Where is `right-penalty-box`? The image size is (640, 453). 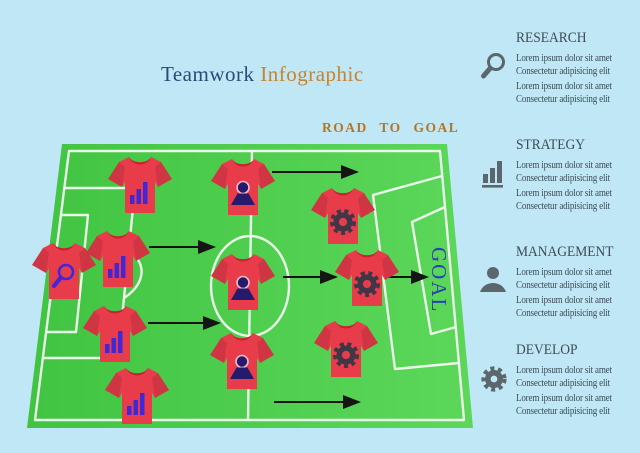
right-penalty-box is located at coordinates (415, 272).